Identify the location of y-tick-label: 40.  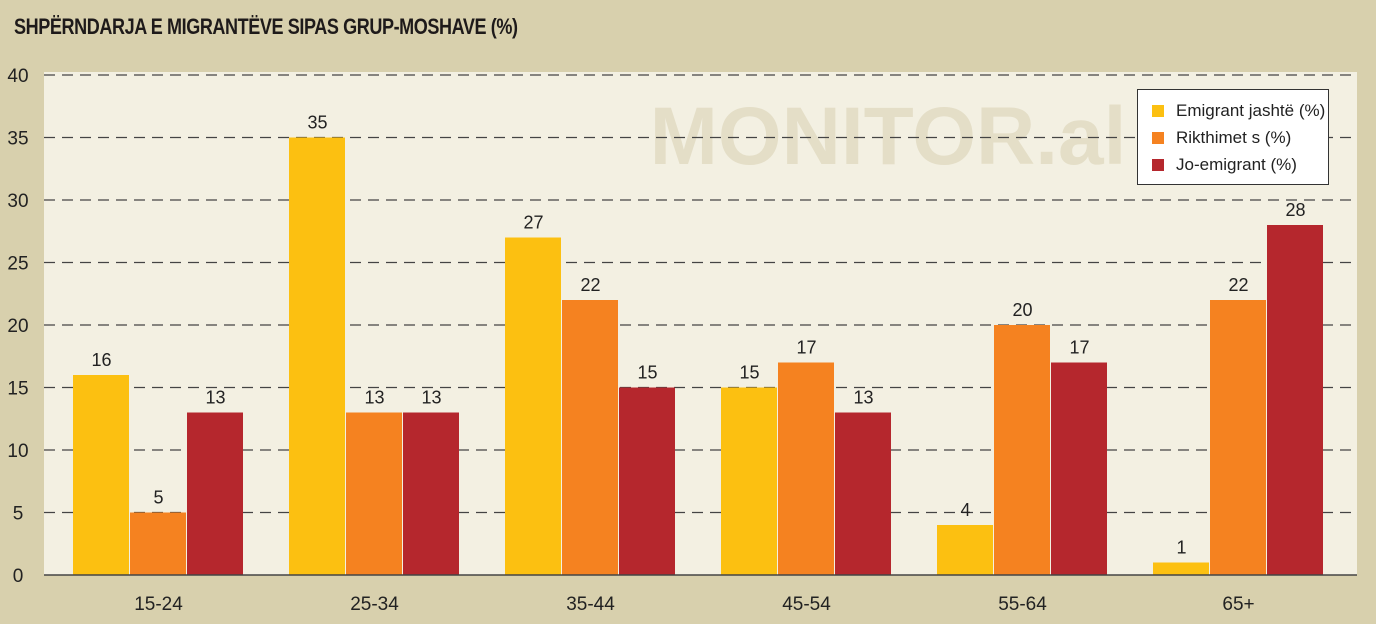
(17, 76).